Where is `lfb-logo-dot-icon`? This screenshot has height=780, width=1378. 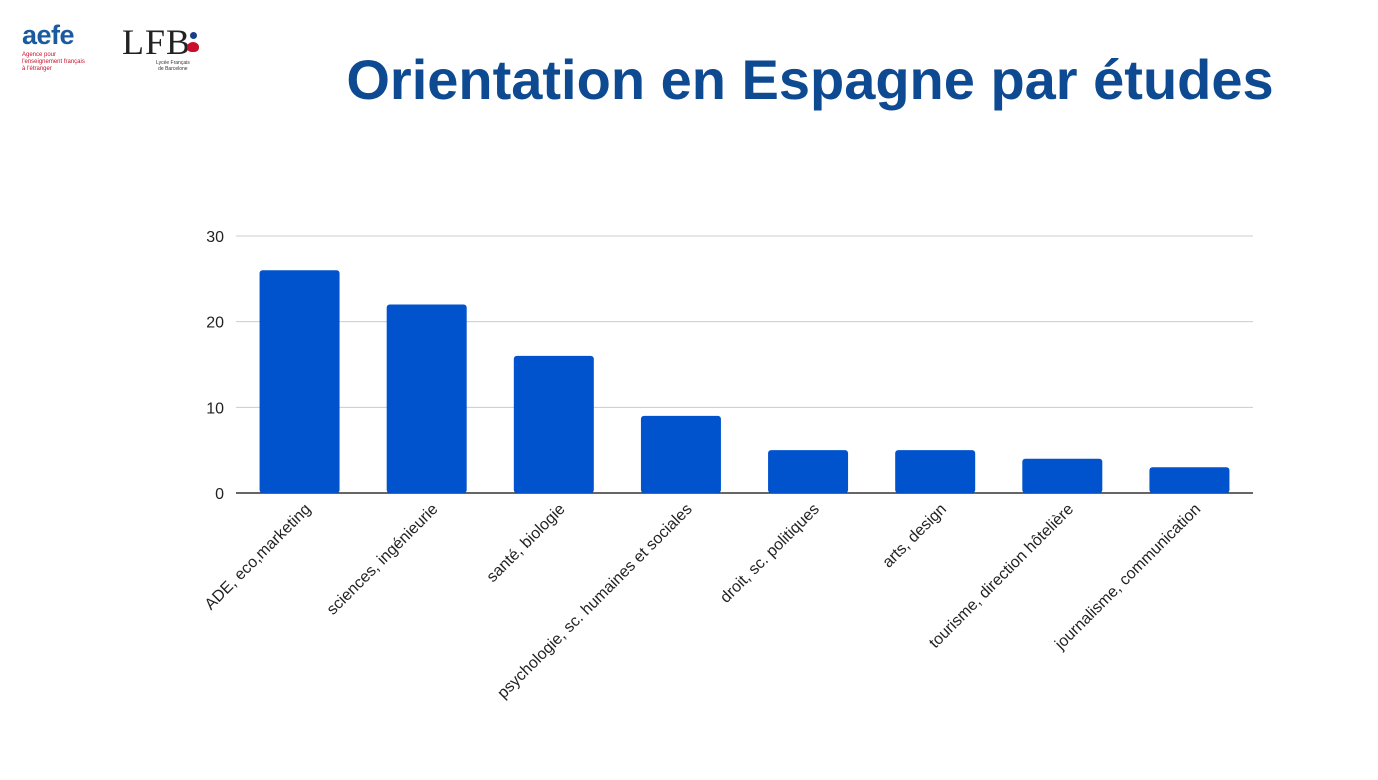
lfb-logo-dot-icon is located at coordinates (193, 35).